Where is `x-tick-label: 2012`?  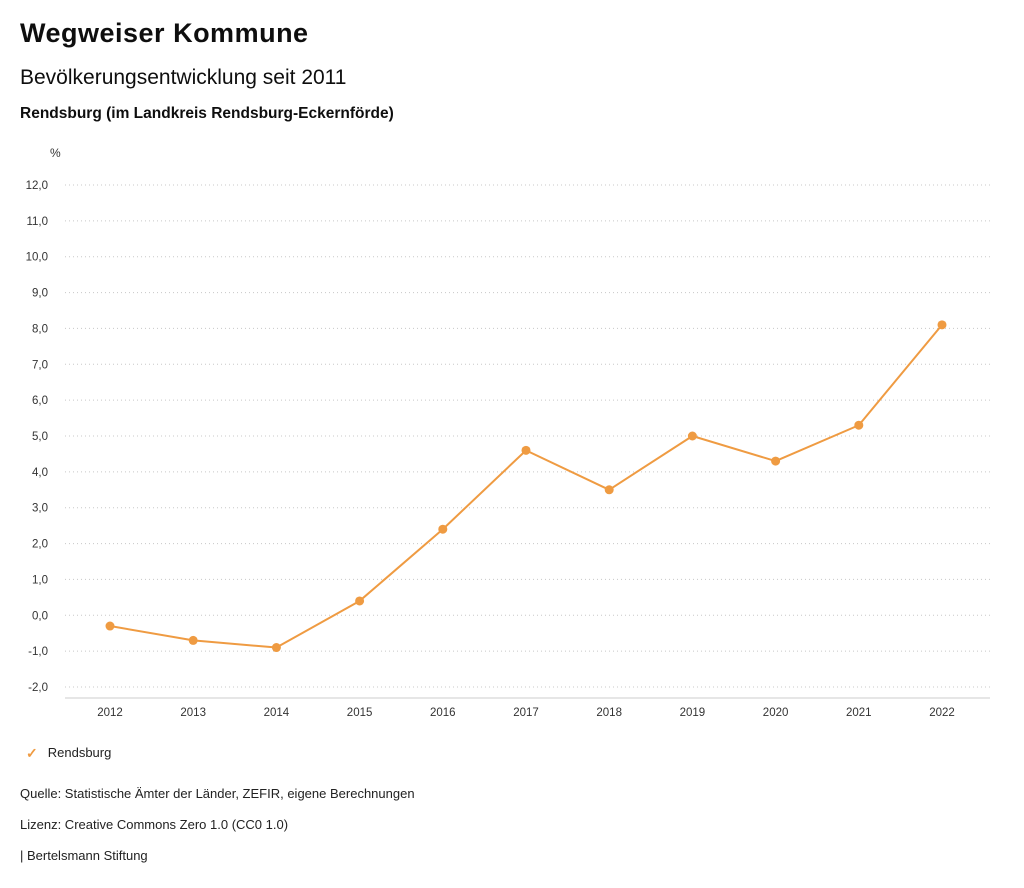 x-tick-label: 2012 is located at coordinates (110, 713).